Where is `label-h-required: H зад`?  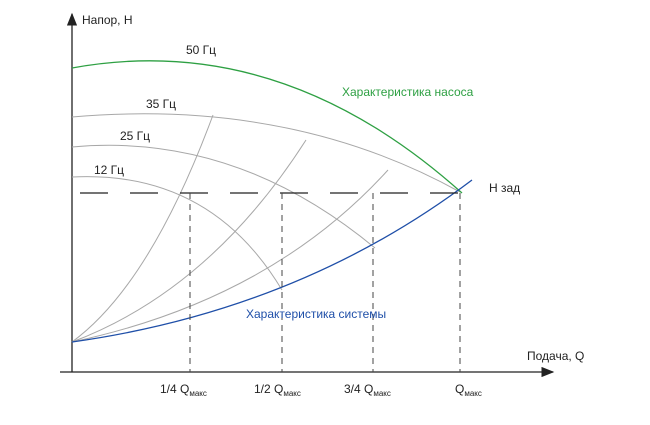
label-h-required: H зад is located at coordinates (504, 188).